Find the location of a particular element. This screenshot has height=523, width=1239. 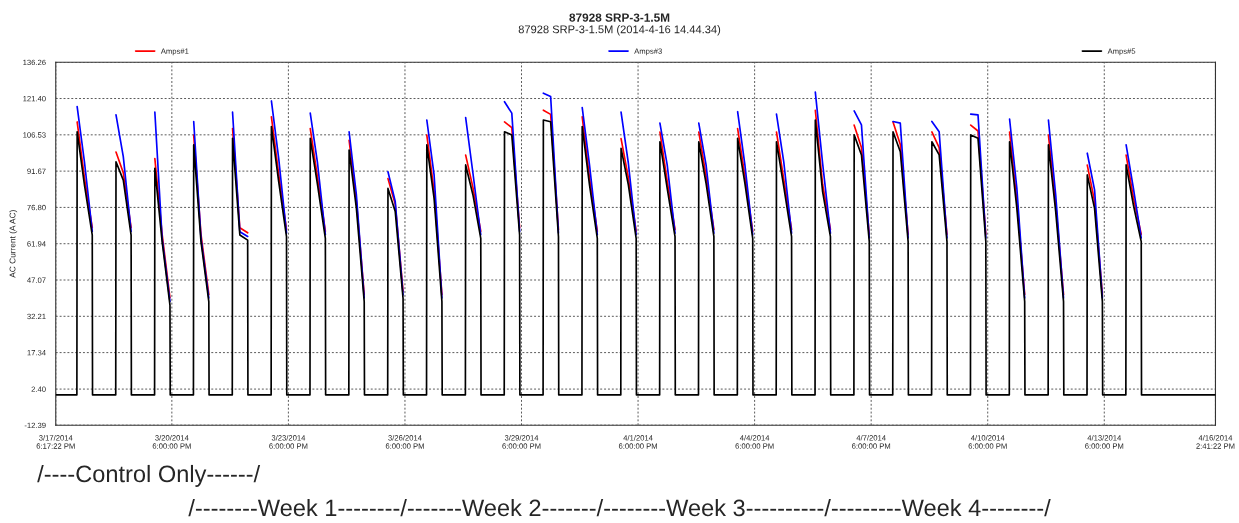

y-axis-title: AC Current (A AC) is located at coordinates (13, 244).